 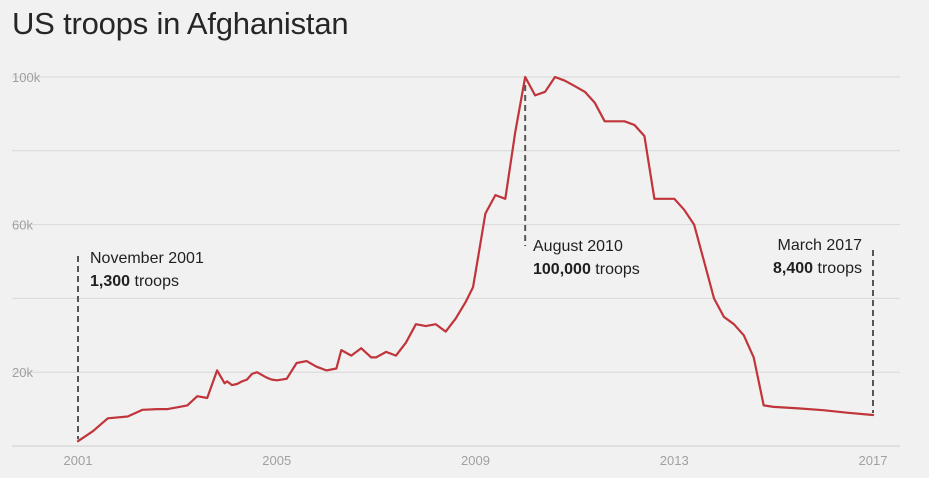 What do you see at coordinates (276, 460) in the screenshot?
I see `x-tick-label: 2005` at bounding box center [276, 460].